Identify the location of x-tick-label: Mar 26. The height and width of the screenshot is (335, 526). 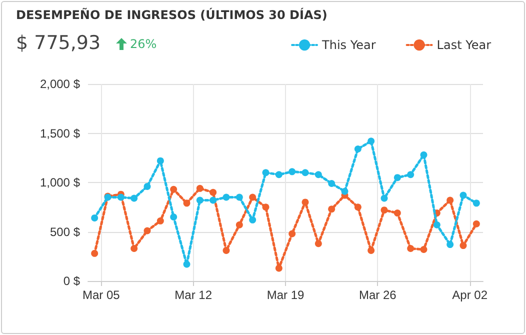
(377, 295).